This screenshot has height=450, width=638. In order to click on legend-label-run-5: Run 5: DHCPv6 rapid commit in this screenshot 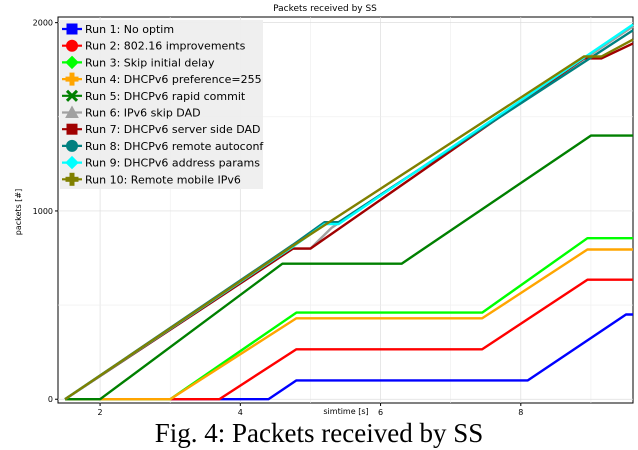, I will do `click(165, 96)`.